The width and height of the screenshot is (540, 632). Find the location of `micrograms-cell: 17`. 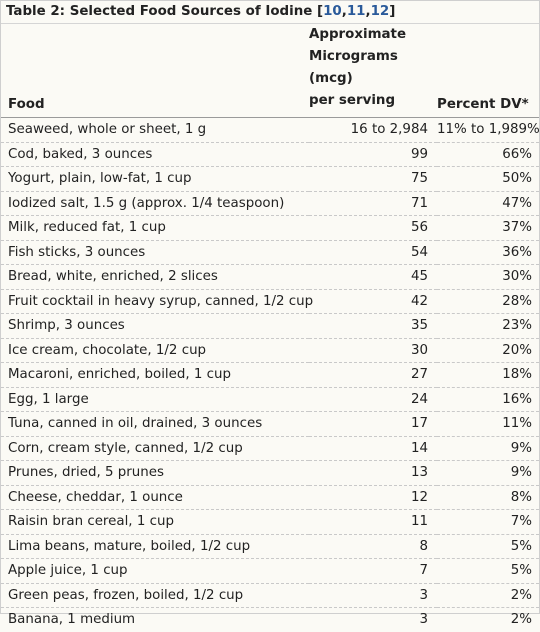

micrograms-cell: 17 is located at coordinates (373, 424).